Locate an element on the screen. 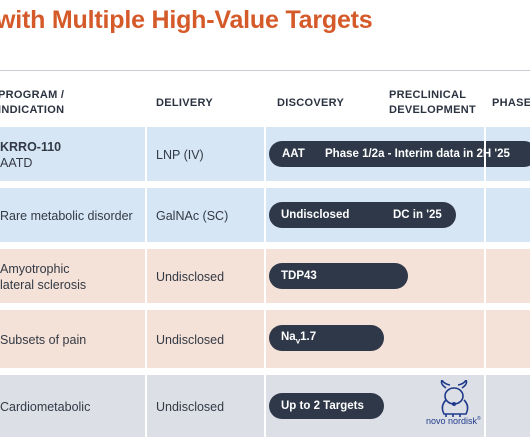 The height and width of the screenshot is (442, 530). program-name: Cardiometabolic is located at coordinates (45, 407).